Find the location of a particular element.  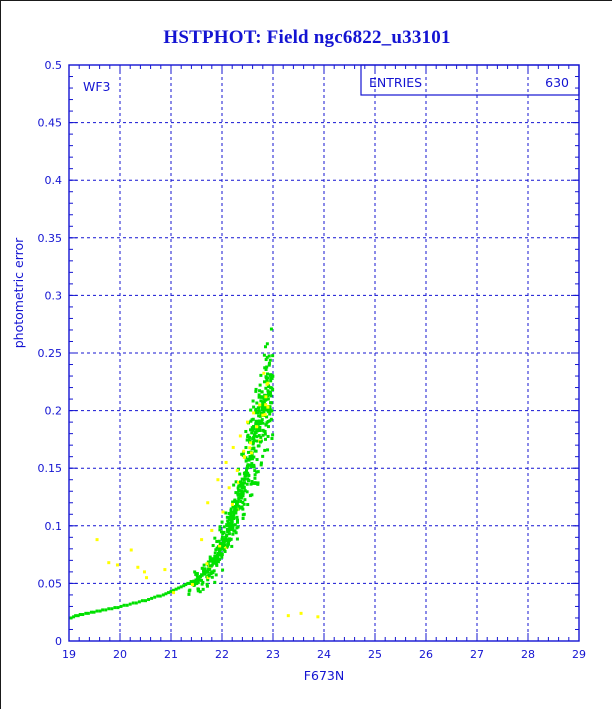

x-tick-label: 25 is located at coordinates (375, 654).